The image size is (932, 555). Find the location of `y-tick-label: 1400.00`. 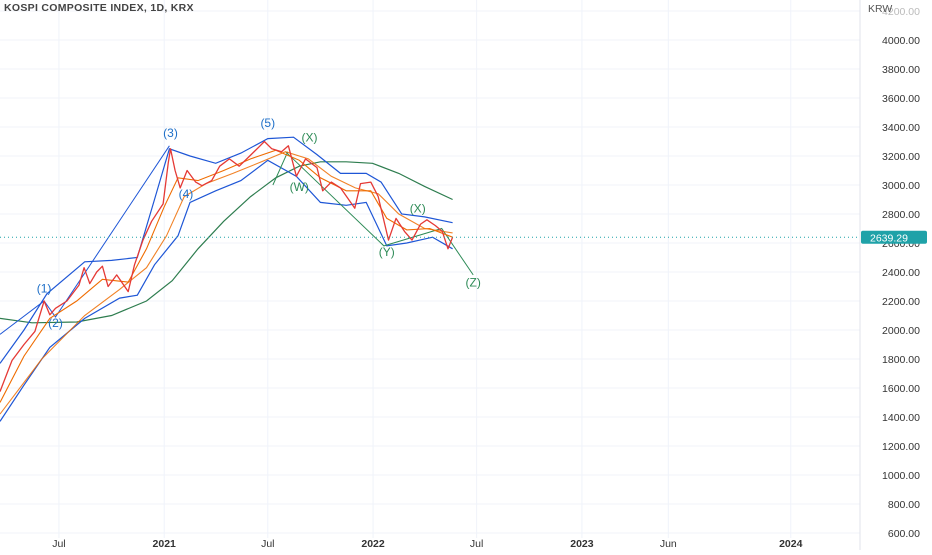

y-tick-label: 1400.00 is located at coordinates (901, 418).